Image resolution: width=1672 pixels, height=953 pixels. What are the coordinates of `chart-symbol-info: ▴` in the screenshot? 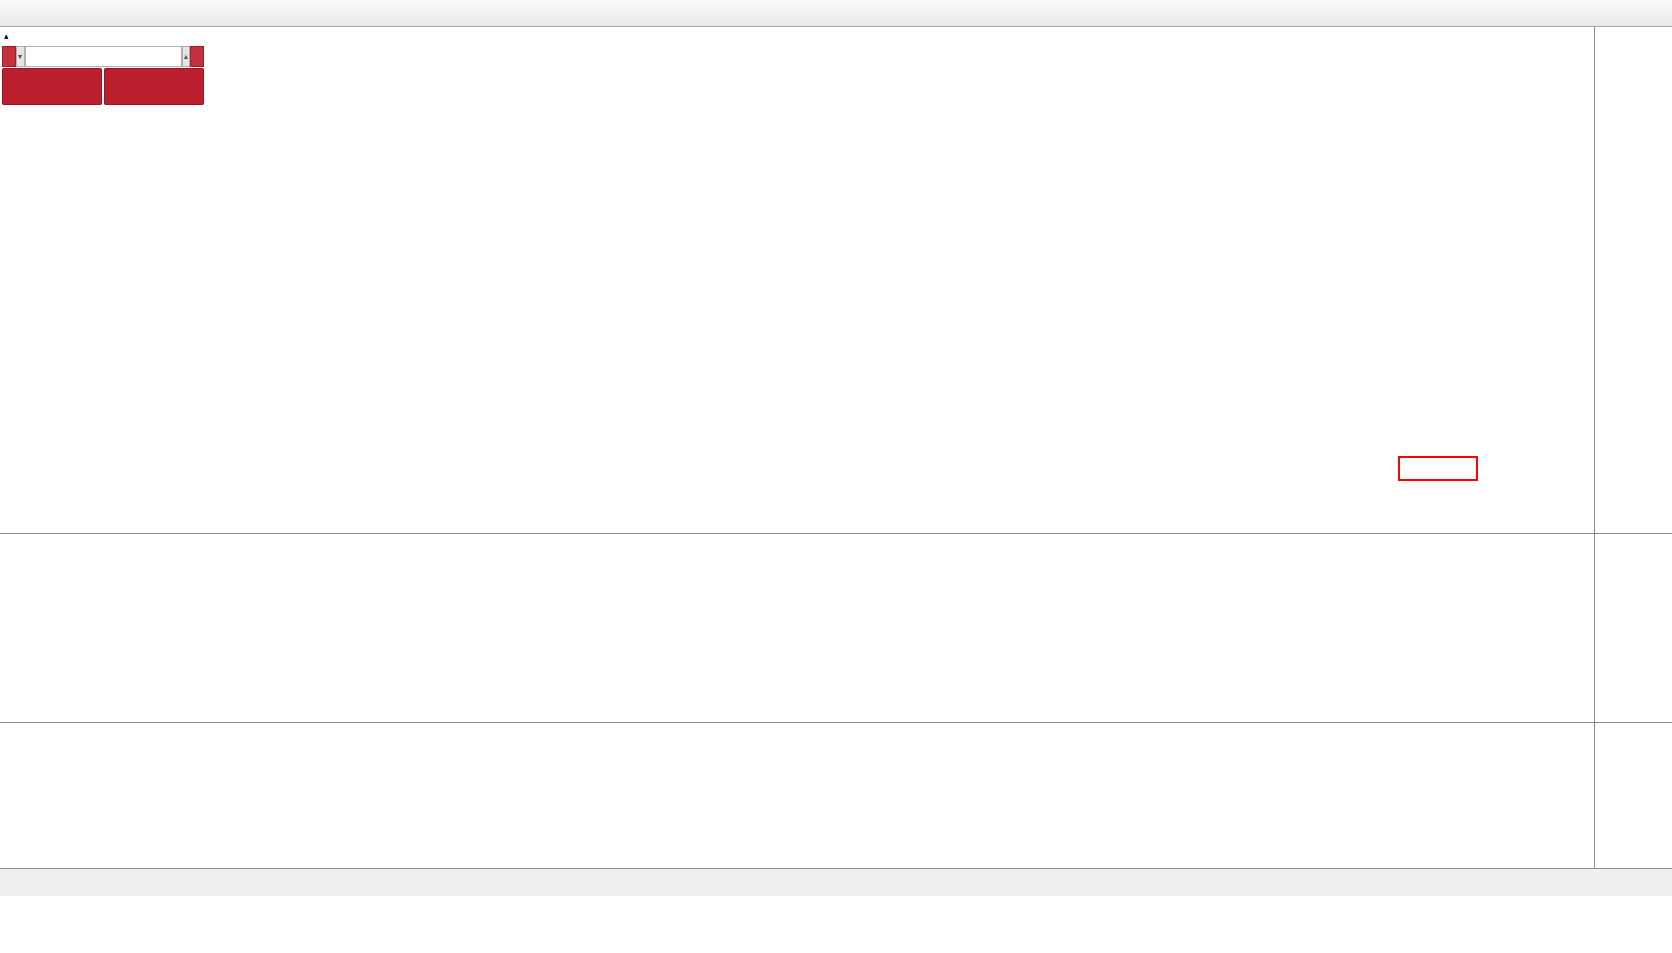 It's located at (10, 36).